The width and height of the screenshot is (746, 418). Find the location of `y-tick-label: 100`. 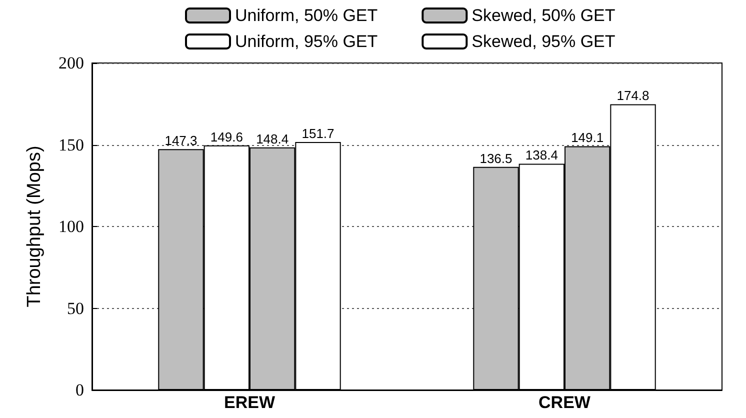

y-tick-label: 100 is located at coordinates (71, 226).